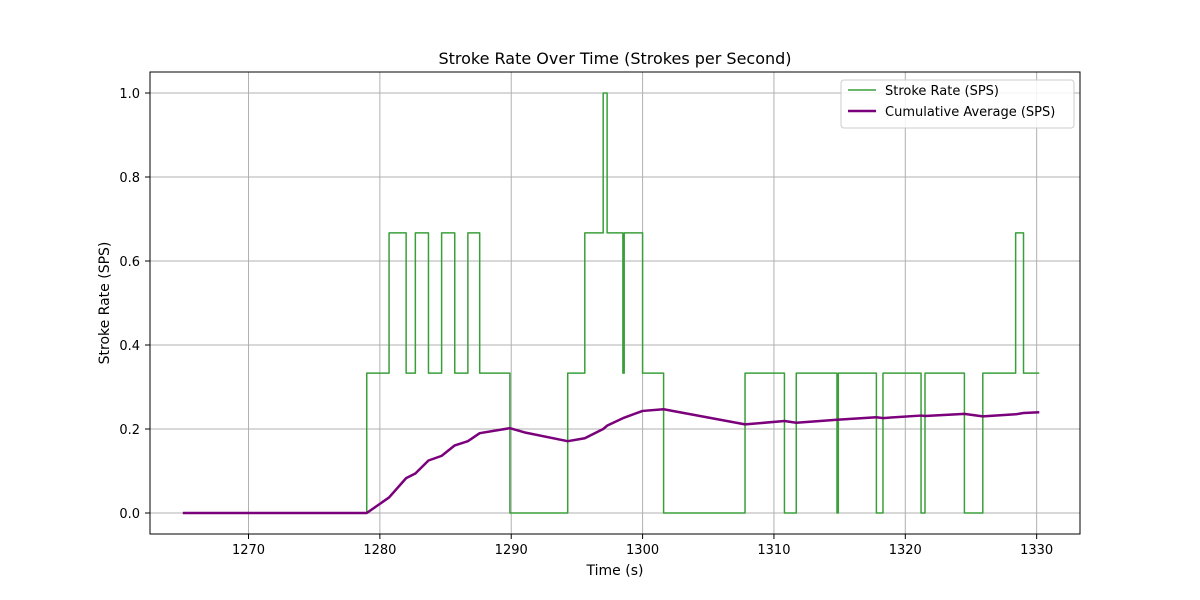 The height and width of the screenshot is (600, 1200). I want to click on legend-label-stroke-rate: Stroke Rate (SPS), so click(942, 91).